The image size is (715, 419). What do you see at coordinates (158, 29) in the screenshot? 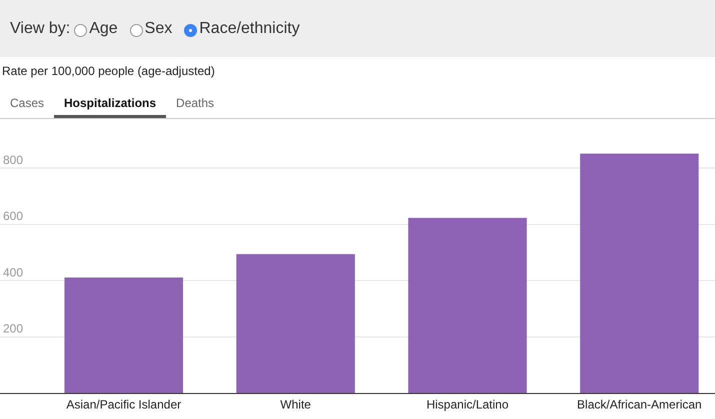
I see `text: Sex` at bounding box center [158, 29].